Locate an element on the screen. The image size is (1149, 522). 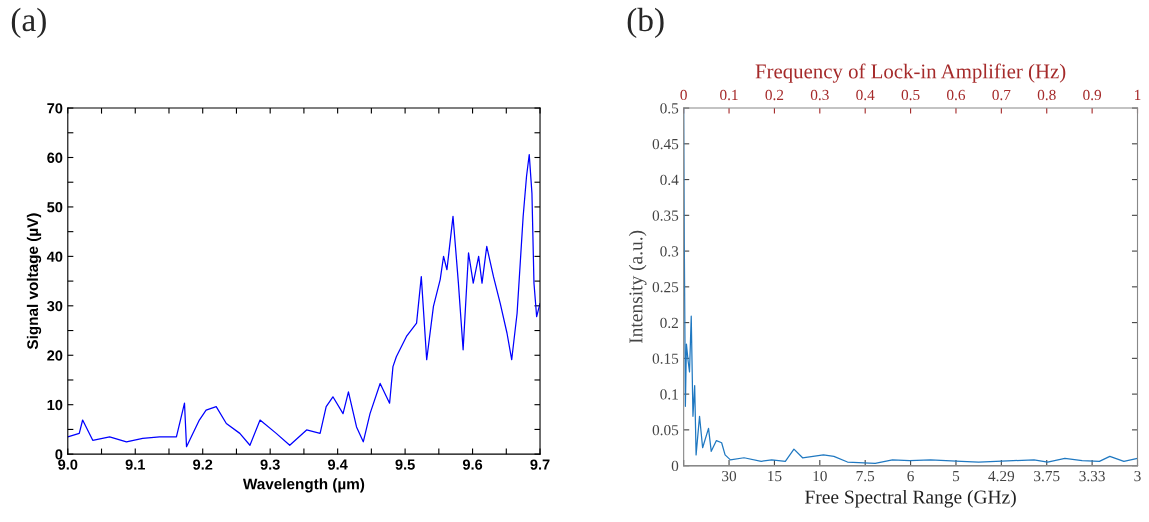
y-tick-label: 0.05 is located at coordinates (665, 430).